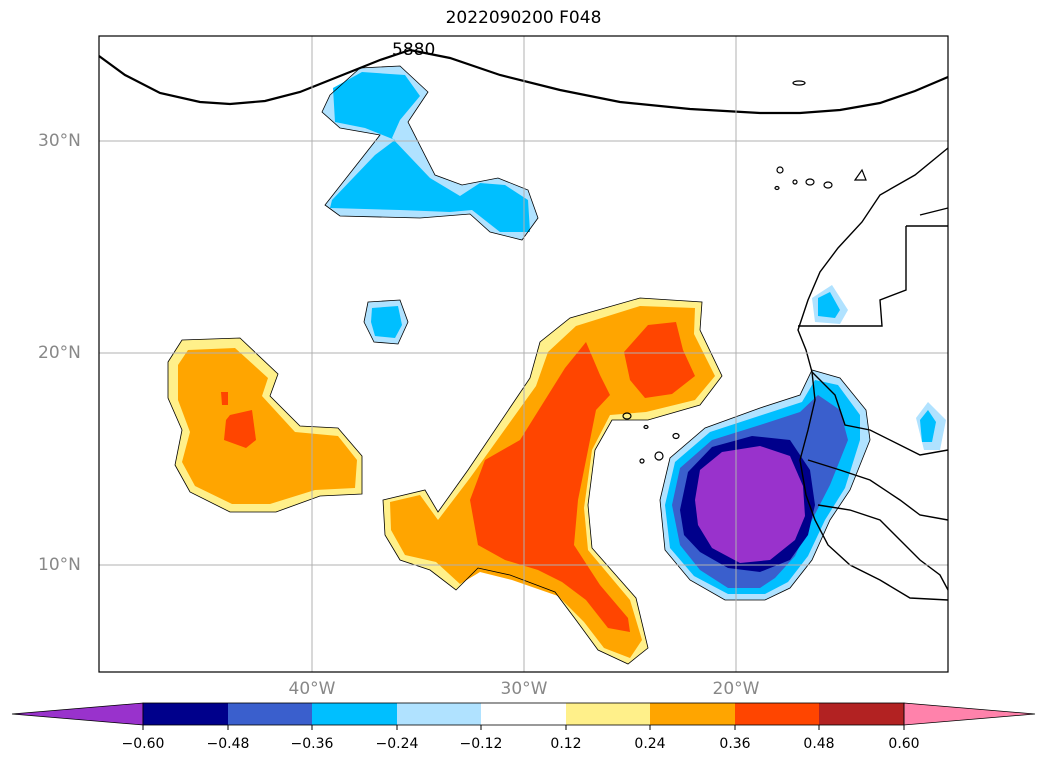 Image resolution: width=1047 pixels, height=765 pixels. What do you see at coordinates (736, 689) in the screenshot?
I see `lon-label: 20°W` at bounding box center [736, 689].